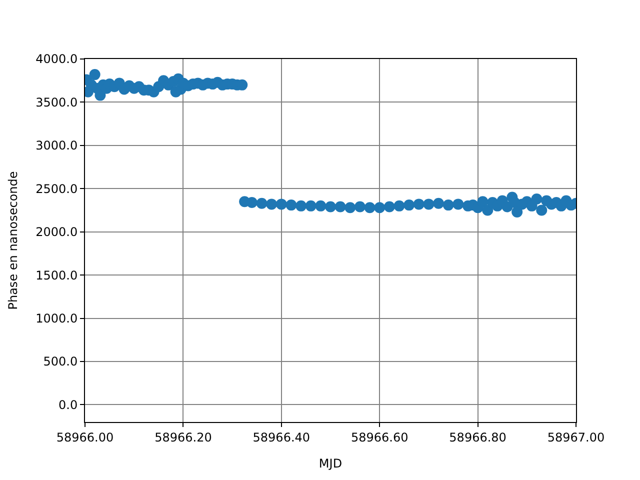 The width and height of the screenshot is (640, 480). I want to click on y-tick-label: 2000.0, so click(57, 232).